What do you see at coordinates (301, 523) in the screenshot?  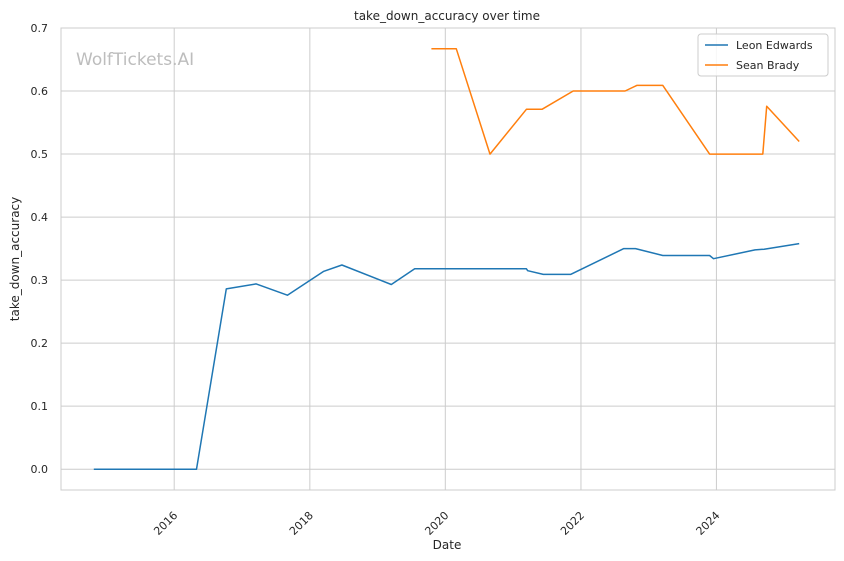 I see `x-tick-label: 2018` at bounding box center [301, 523].